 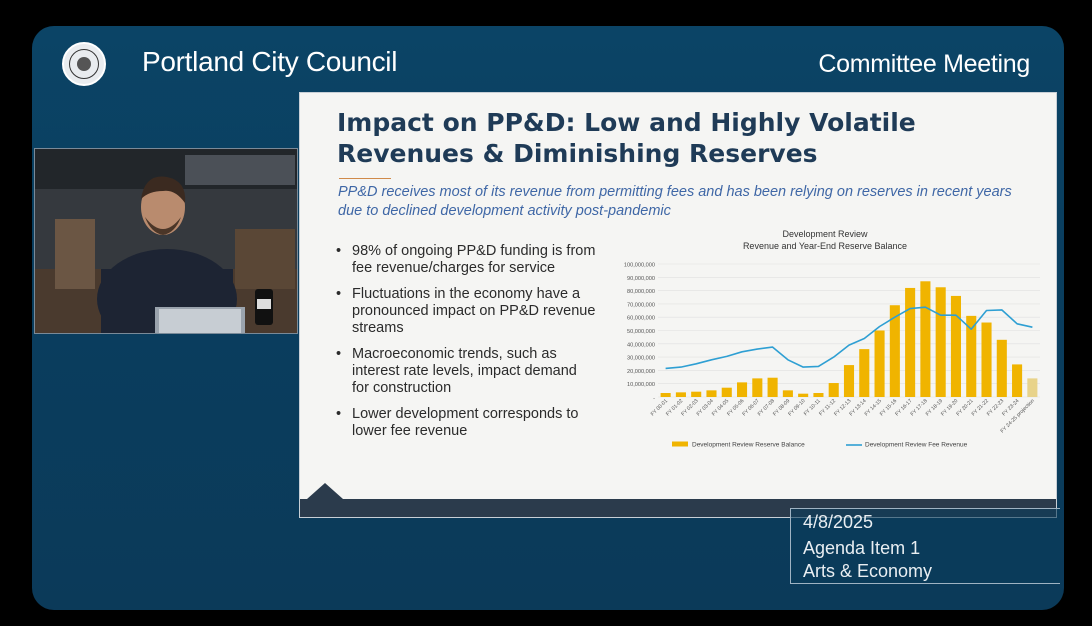 What do you see at coordinates (654, 399) in the screenshot?
I see `y-tick-label: -` at bounding box center [654, 399].